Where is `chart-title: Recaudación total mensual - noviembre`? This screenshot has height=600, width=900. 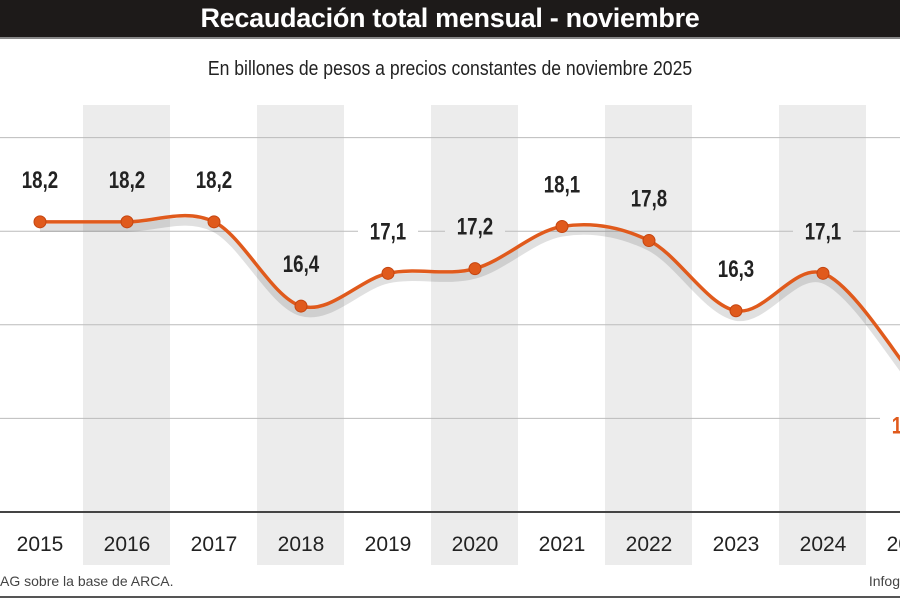
chart-title: Recaudación total mensual - noviembre is located at coordinates (450, 18).